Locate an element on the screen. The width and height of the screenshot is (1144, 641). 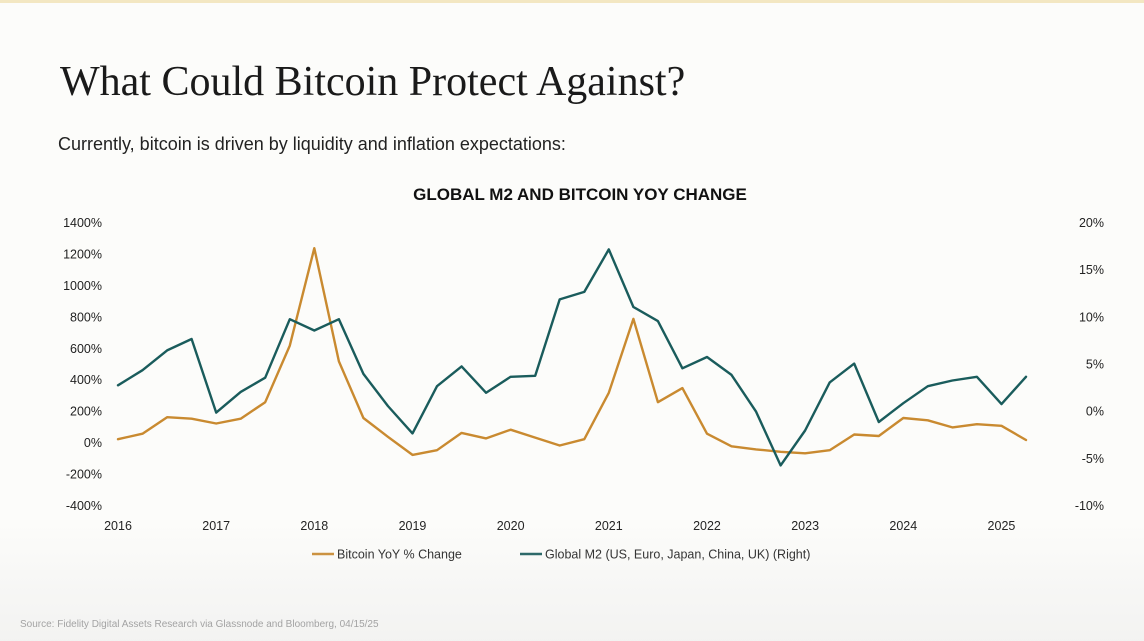
x-tick-label: 2020 is located at coordinates (511, 526).